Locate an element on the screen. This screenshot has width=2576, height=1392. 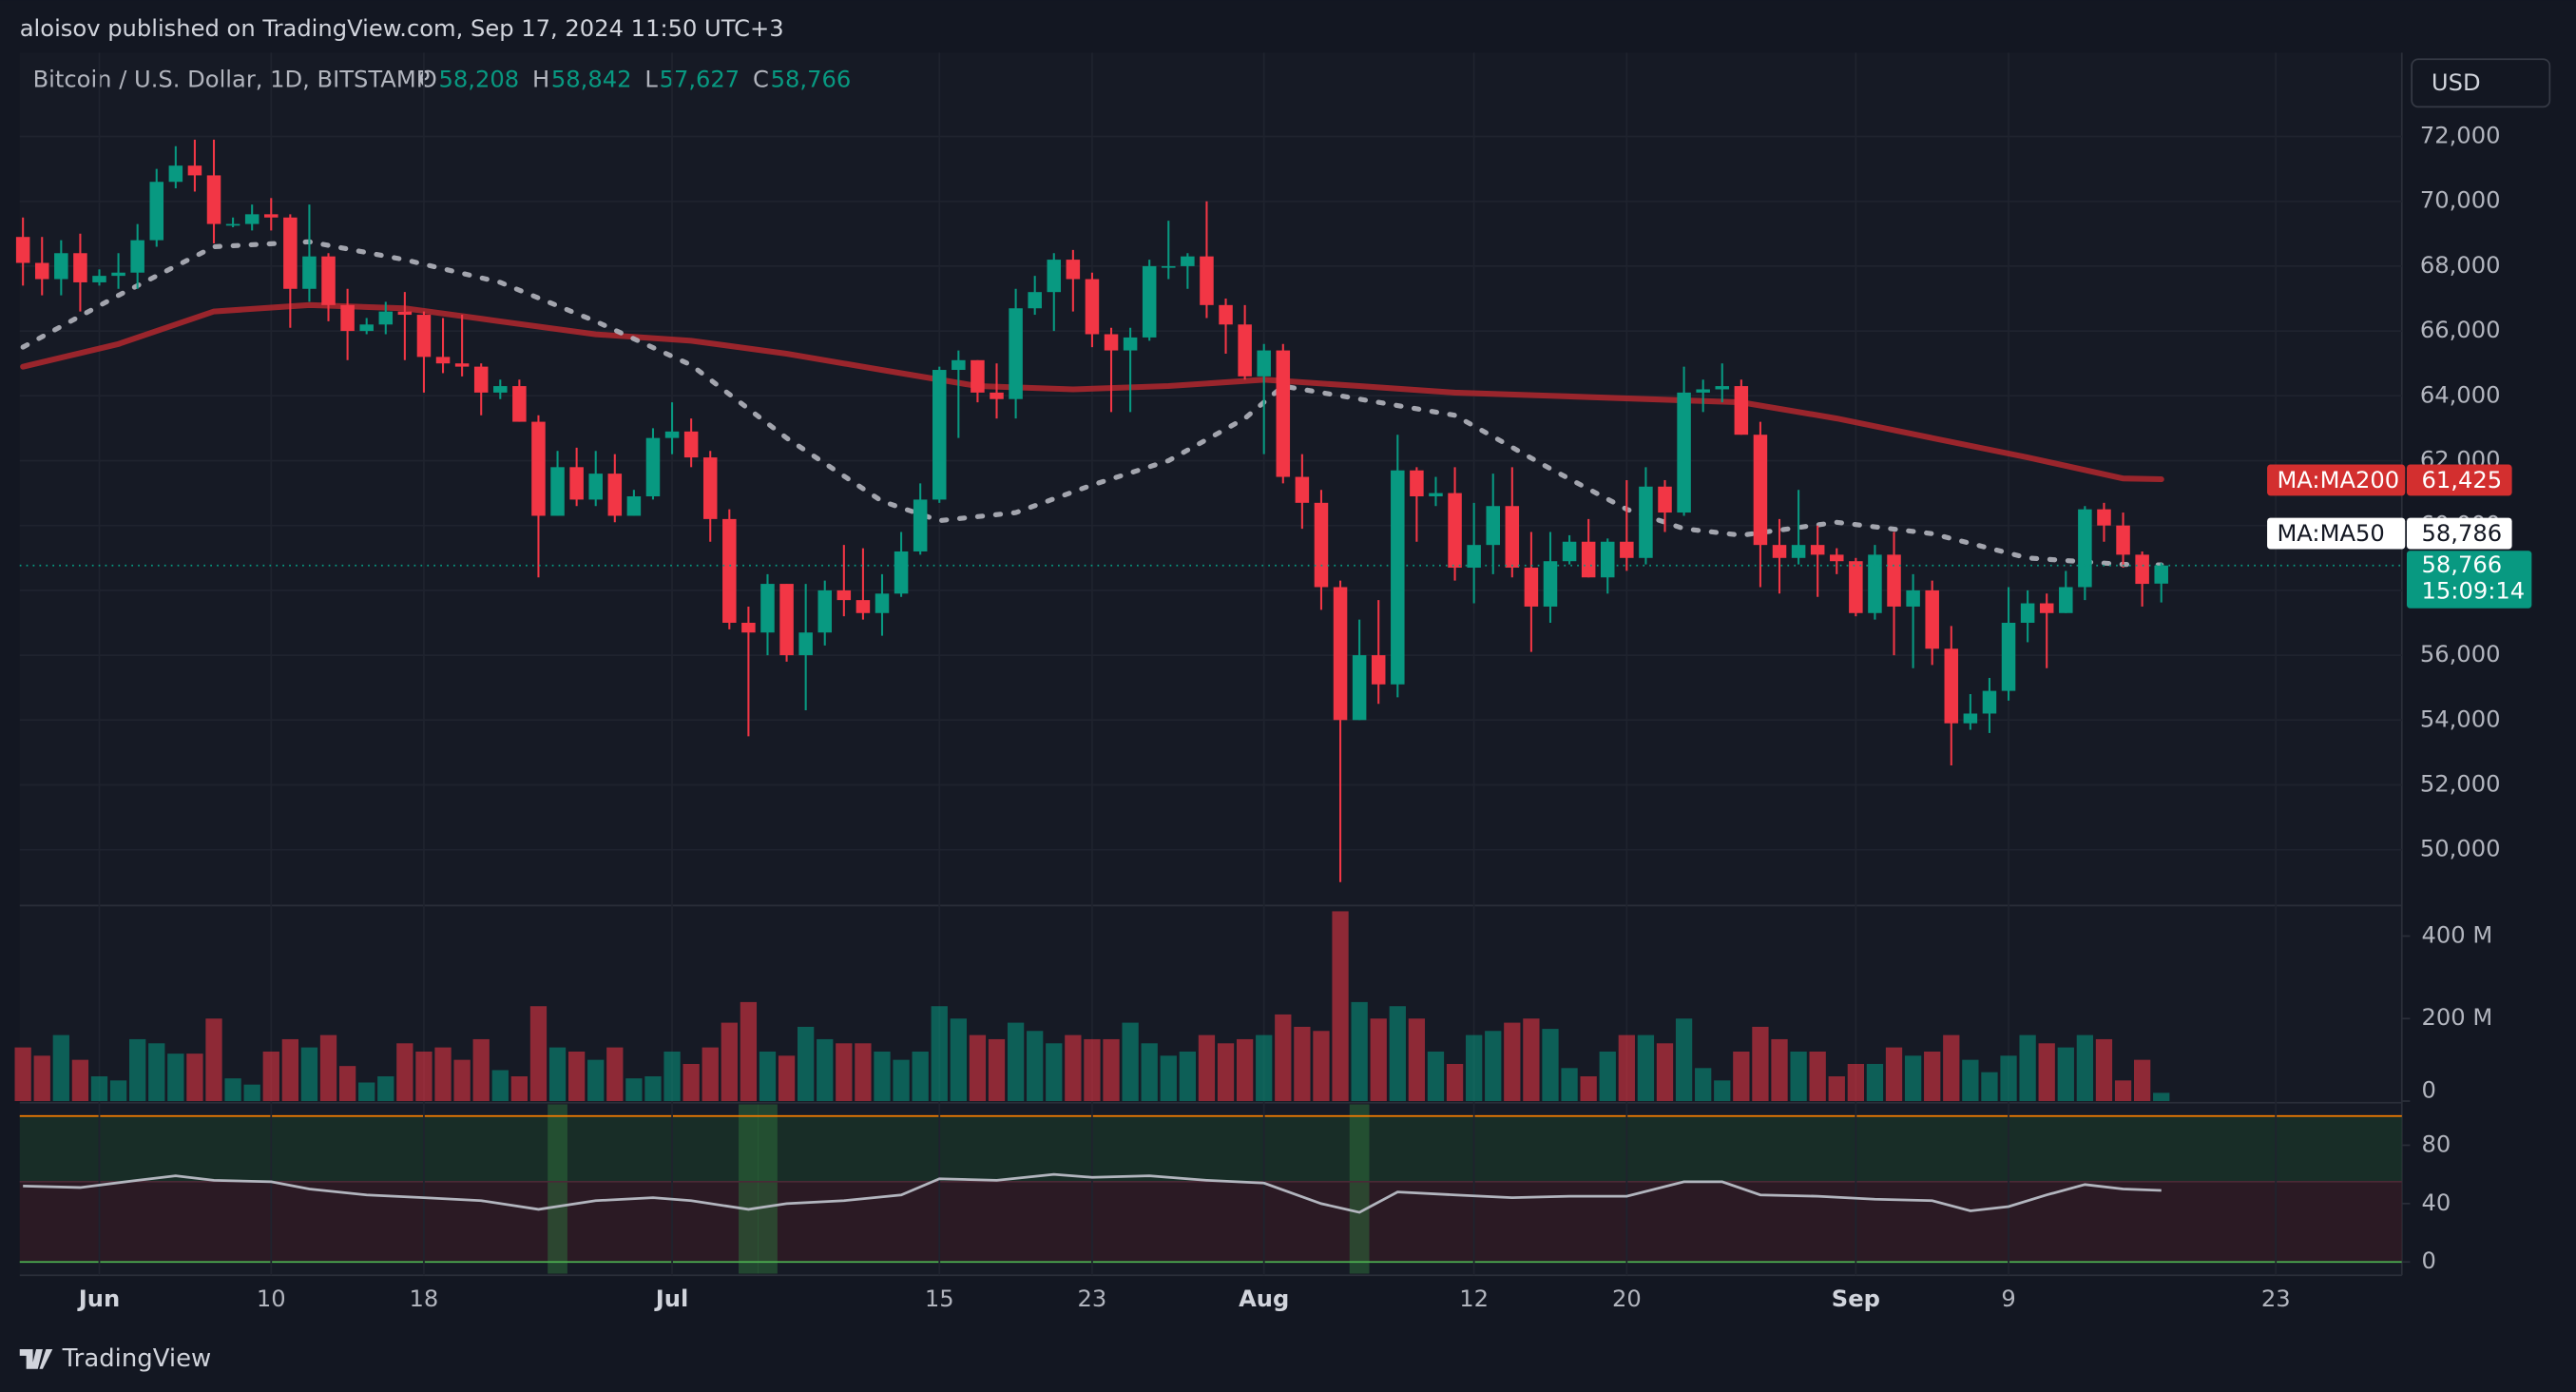
y-tick-label: 66,000 is located at coordinates (2460, 330).